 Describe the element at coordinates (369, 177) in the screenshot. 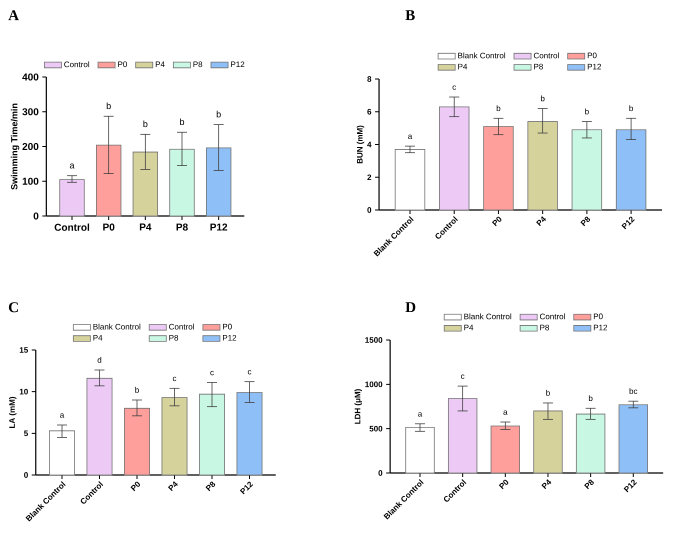

I see `y-tick-label: 2` at that location.